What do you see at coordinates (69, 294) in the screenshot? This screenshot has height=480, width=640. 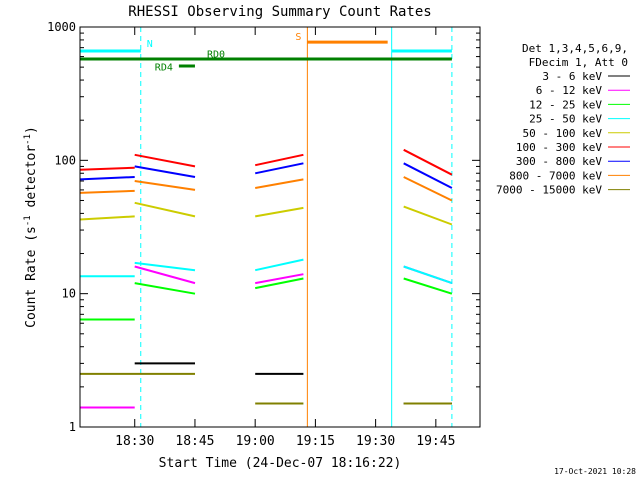 I see `y-tick-label-1: 10` at bounding box center [69, 294].